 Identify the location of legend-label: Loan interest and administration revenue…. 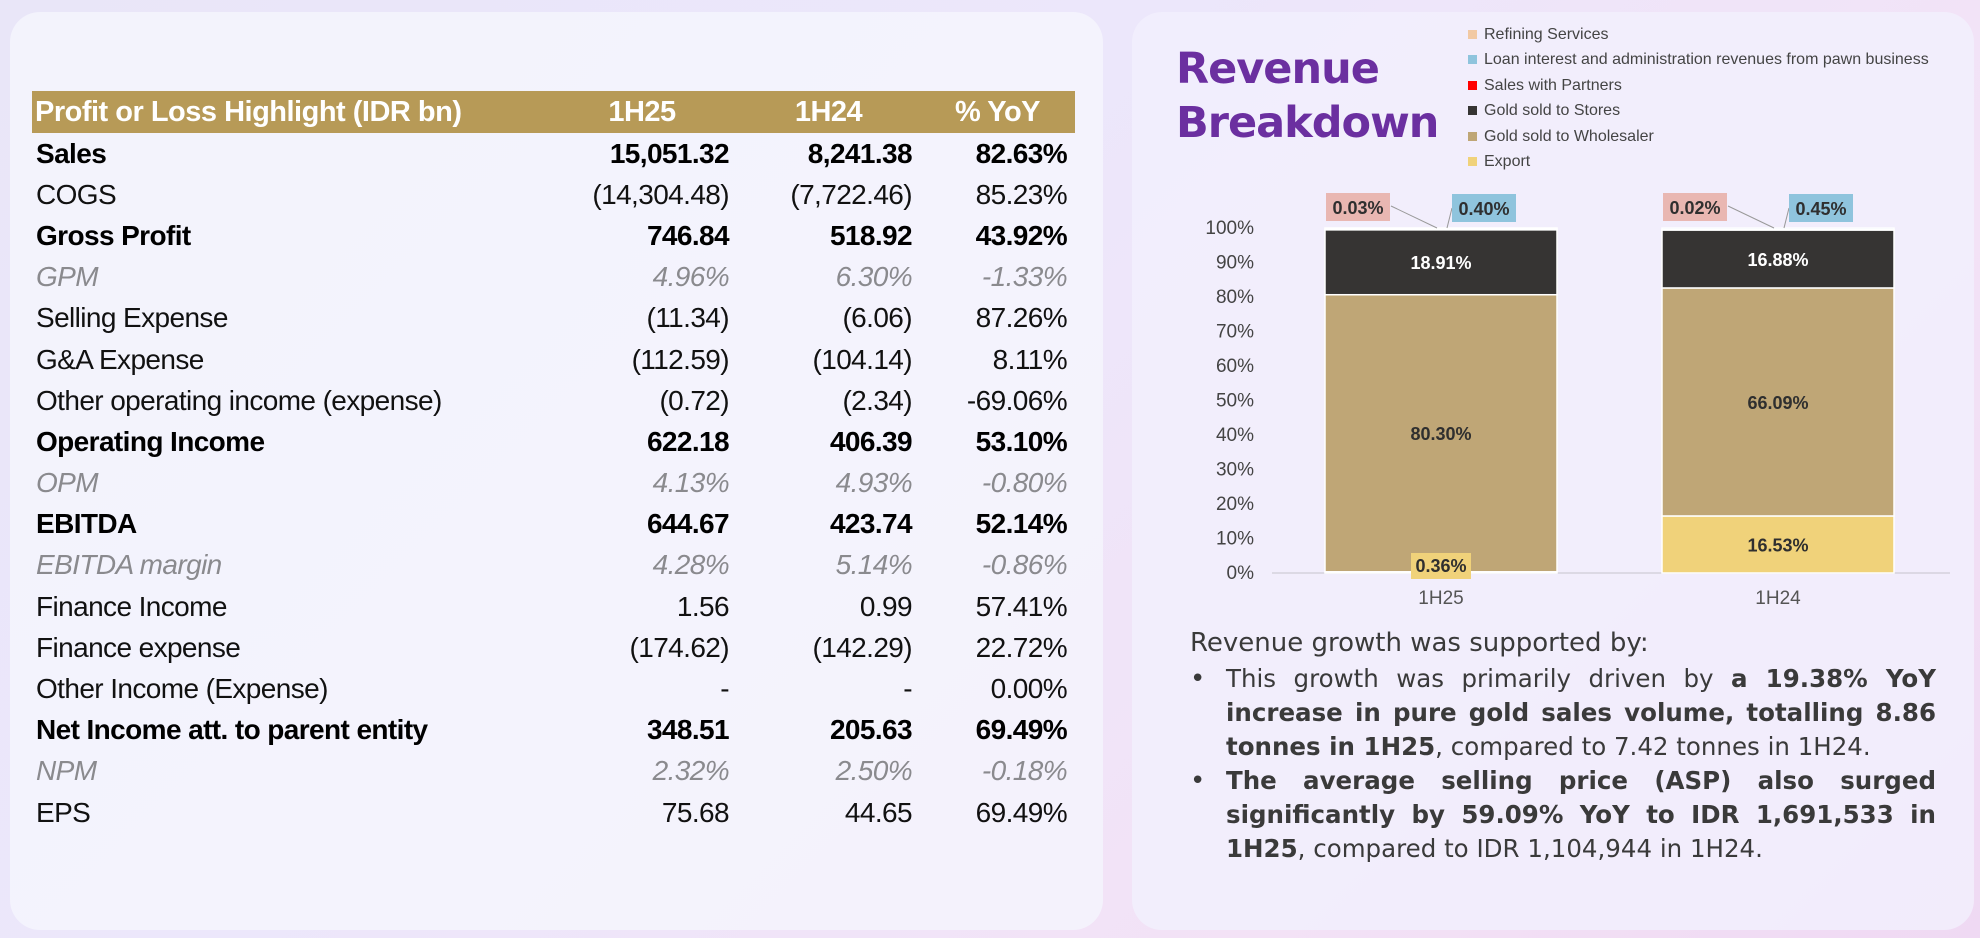
(1706, 60).